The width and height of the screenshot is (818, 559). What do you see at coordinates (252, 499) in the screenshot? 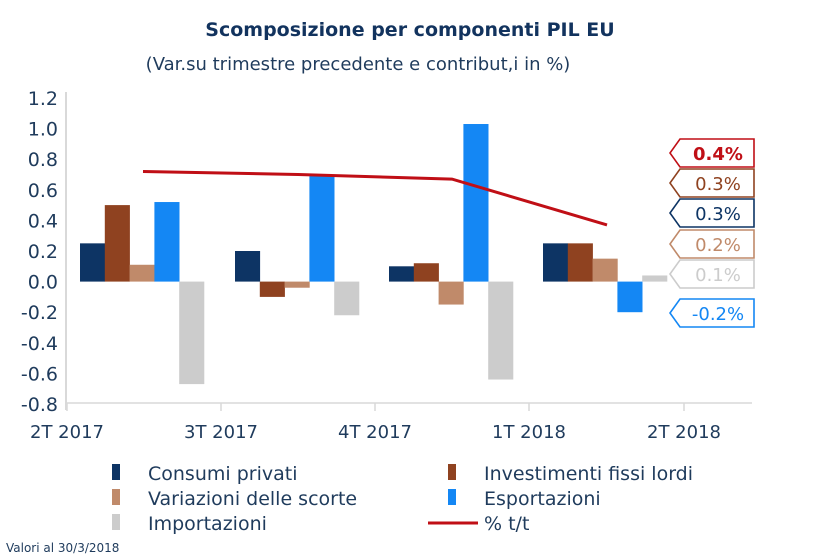
I see `legend-label: Variazioni delle scorte` at bounding box center [252, 499].